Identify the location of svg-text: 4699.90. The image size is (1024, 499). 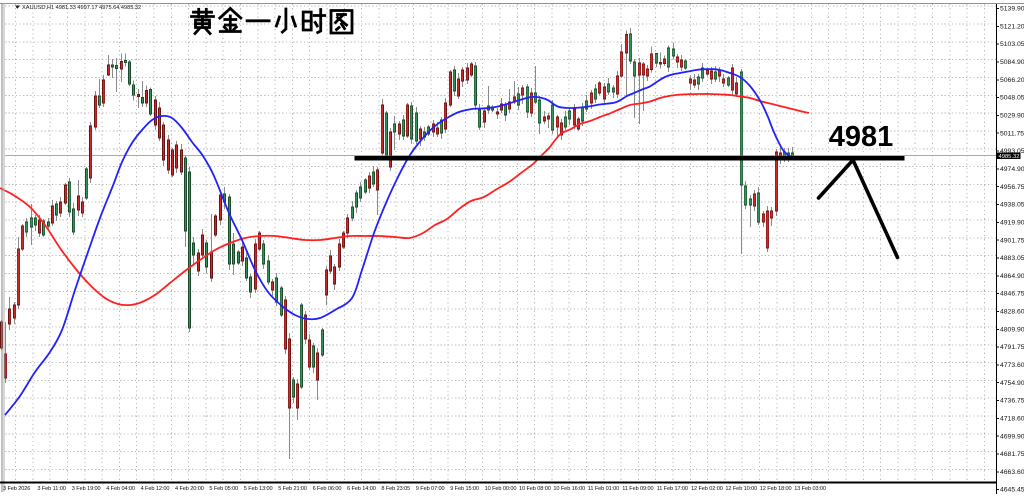
(1012, 436).